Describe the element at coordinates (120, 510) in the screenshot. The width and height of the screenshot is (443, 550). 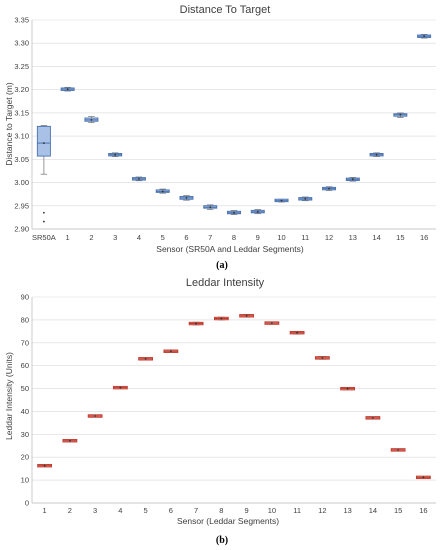
I see `x-tick-label: 4` at that location.